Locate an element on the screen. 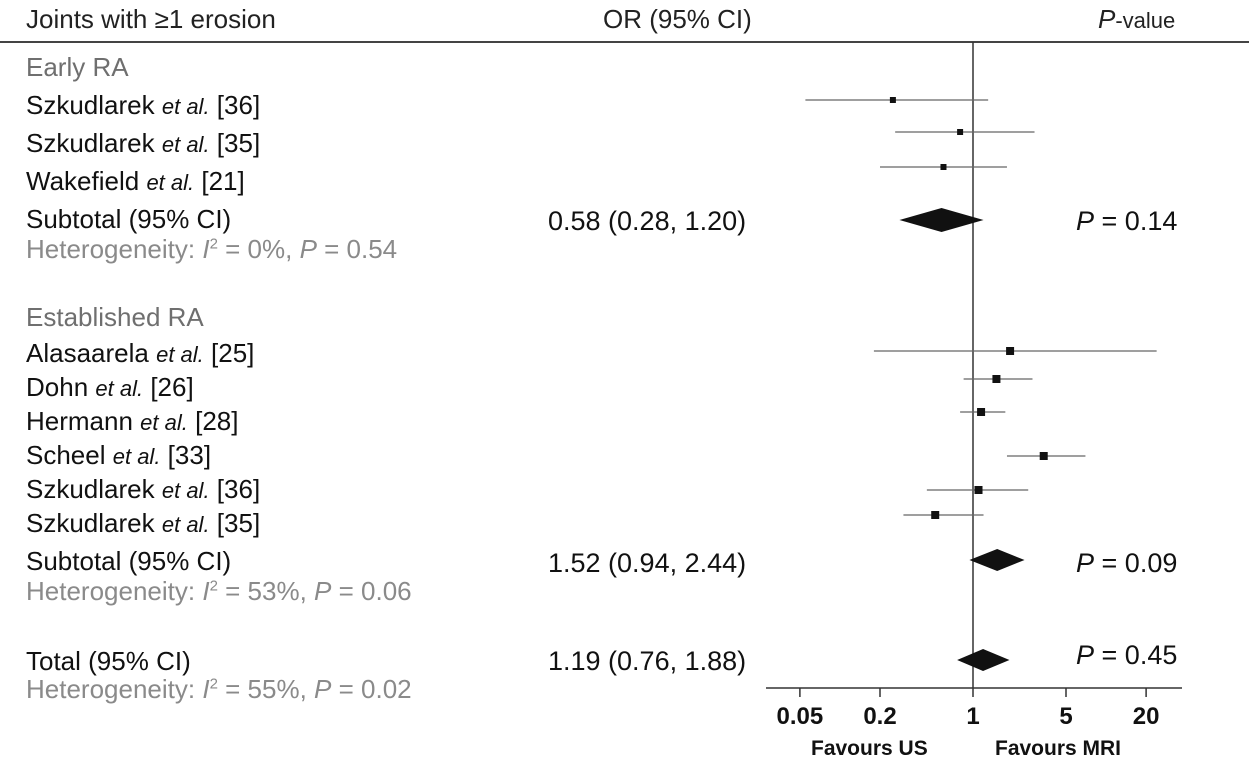 The width and height of the screenshot is (1249, 763). total-diamond is located at coordinates (983, 660).